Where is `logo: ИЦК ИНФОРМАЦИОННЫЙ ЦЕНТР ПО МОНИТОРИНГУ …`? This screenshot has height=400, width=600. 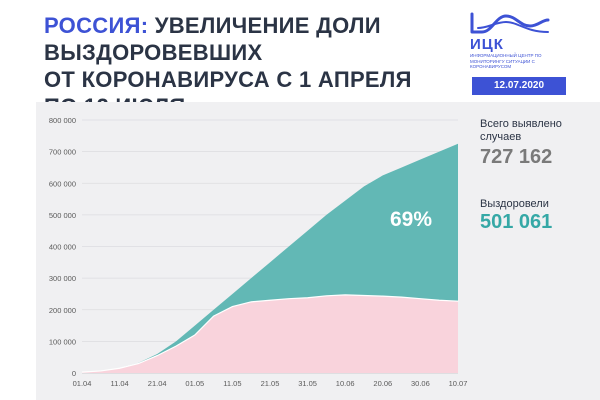
logo: ИЦК ИНФОРМАЦИОННЫЙ ЦЕНТР ПО МОНИТОРИНГУ … is located at coordinates (525, 40).